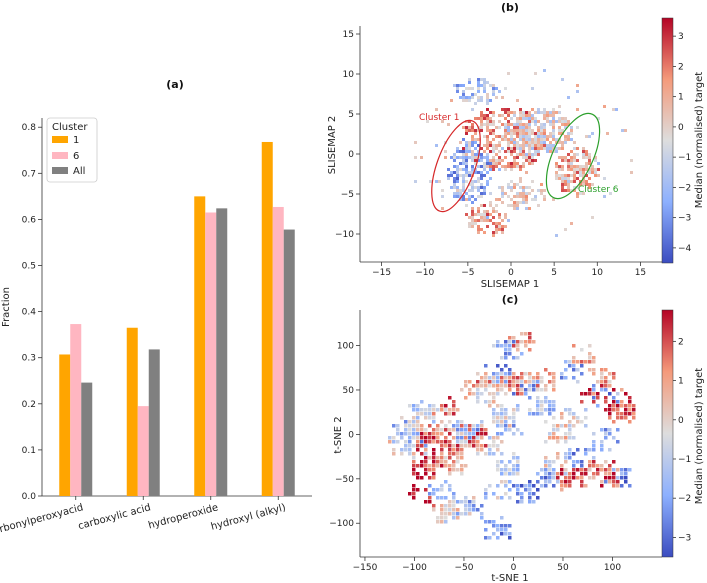 The image size is (707, 583). I want to click on panel-a-ylabel: Fraction, so click(6, 307).